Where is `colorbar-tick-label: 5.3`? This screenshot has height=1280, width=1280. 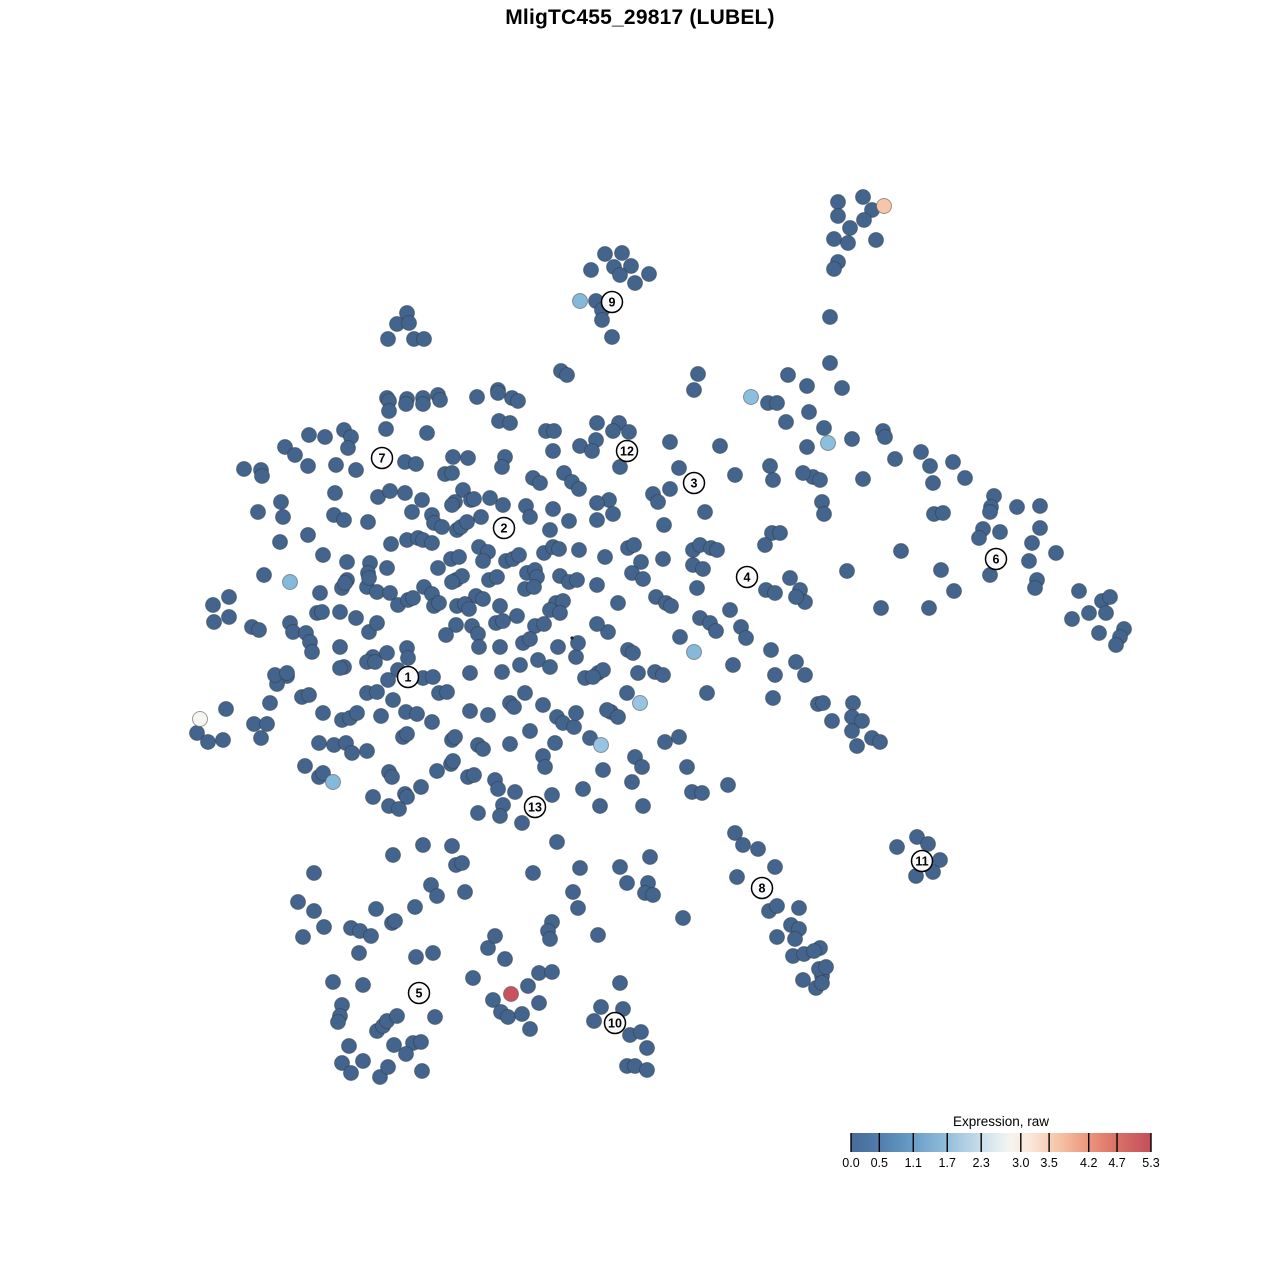
colorbar-tick-label: 5.3 is located at coordinates (1150, 1163).